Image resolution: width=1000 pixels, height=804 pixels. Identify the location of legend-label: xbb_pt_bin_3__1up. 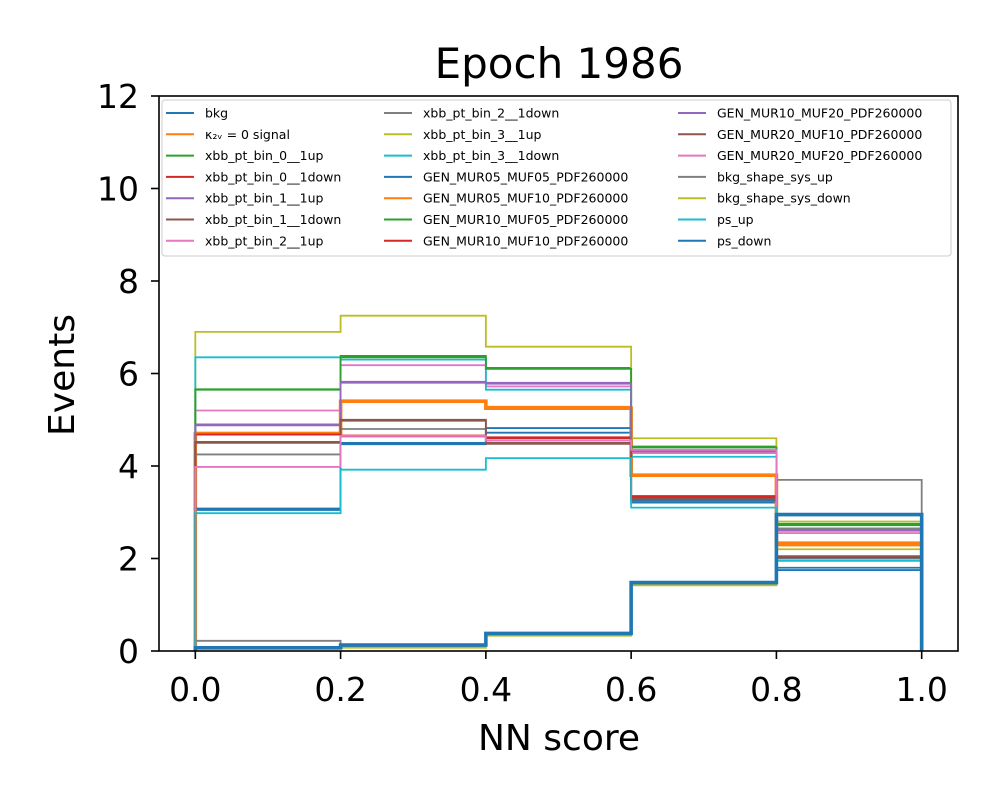
(482, 134).